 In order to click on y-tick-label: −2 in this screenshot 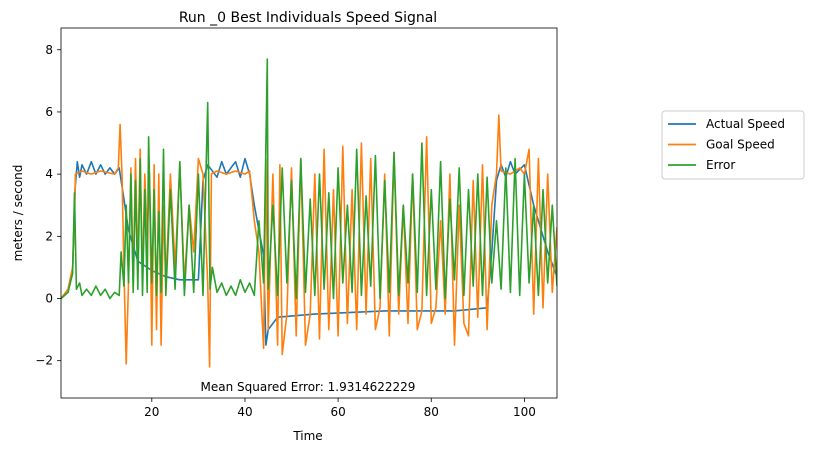, I will do `click(44, 361)`.